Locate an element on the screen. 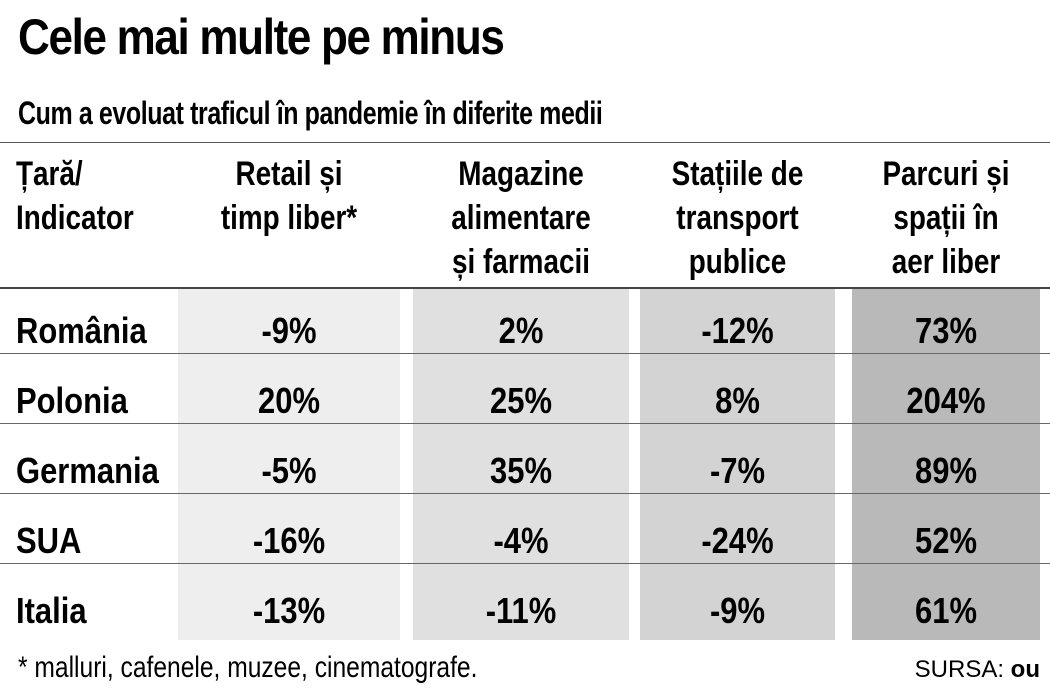  table-cell: 204% is located at coordinates (946, 400).